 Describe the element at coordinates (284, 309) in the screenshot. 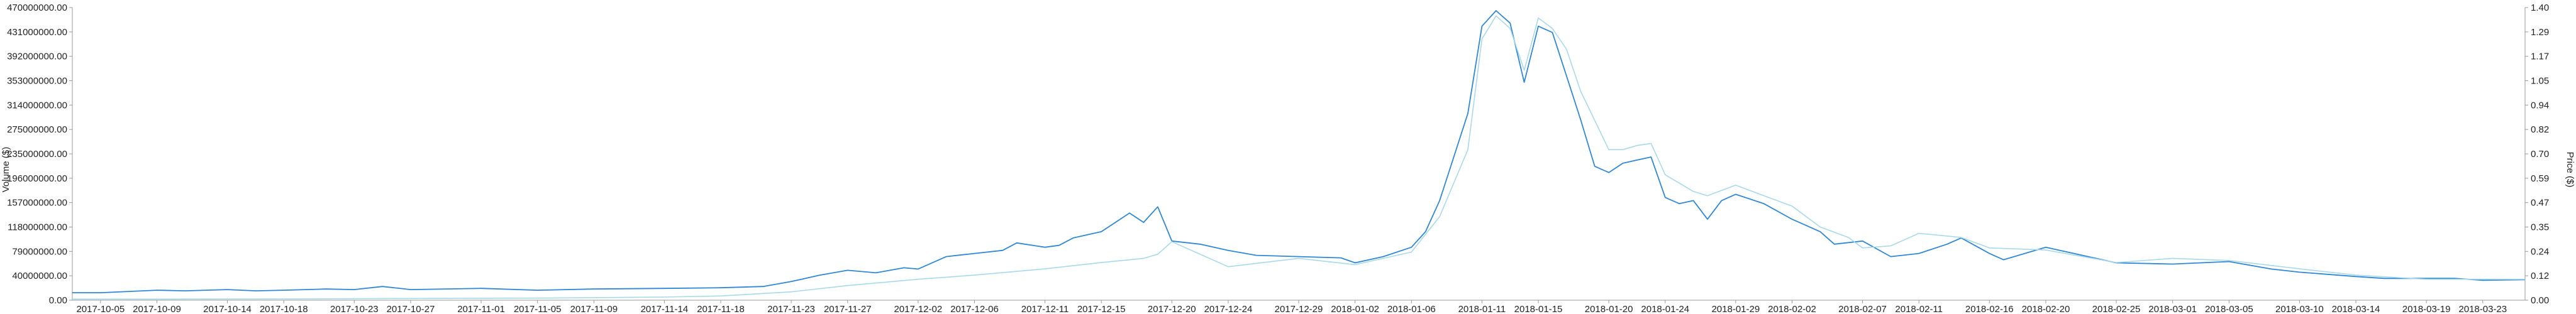

I see `x-tick-label: 2017-10-18` at that location.